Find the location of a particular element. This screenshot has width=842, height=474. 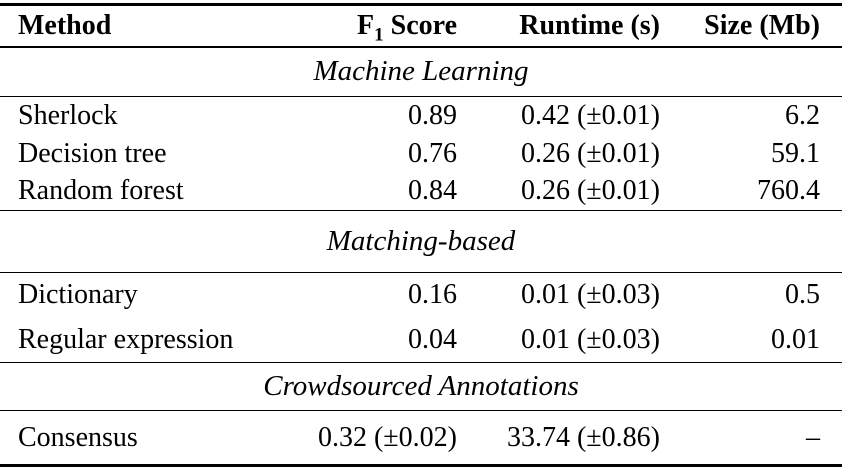

table-row-random-forest: Random forest 0.84 0.26 (±0.01) 760.4 is located at coordinates (421, 191).